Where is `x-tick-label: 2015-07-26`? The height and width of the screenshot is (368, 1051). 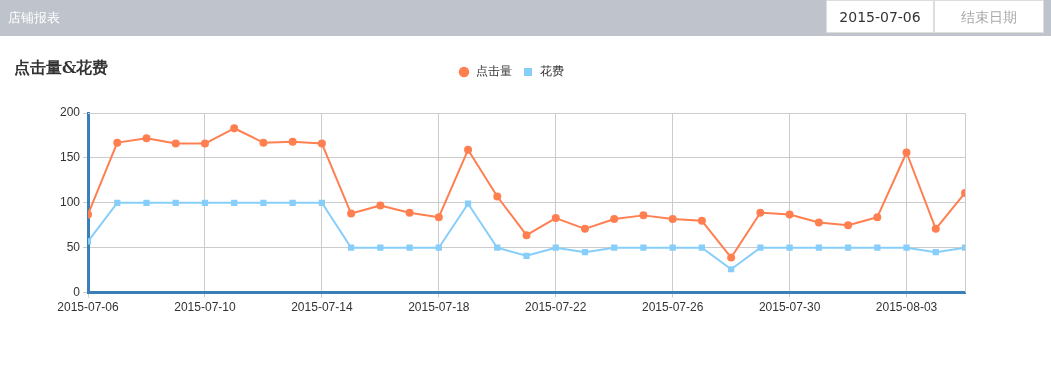
x-tick-label: 2015-07-26 is located at coordinates (672, 307).